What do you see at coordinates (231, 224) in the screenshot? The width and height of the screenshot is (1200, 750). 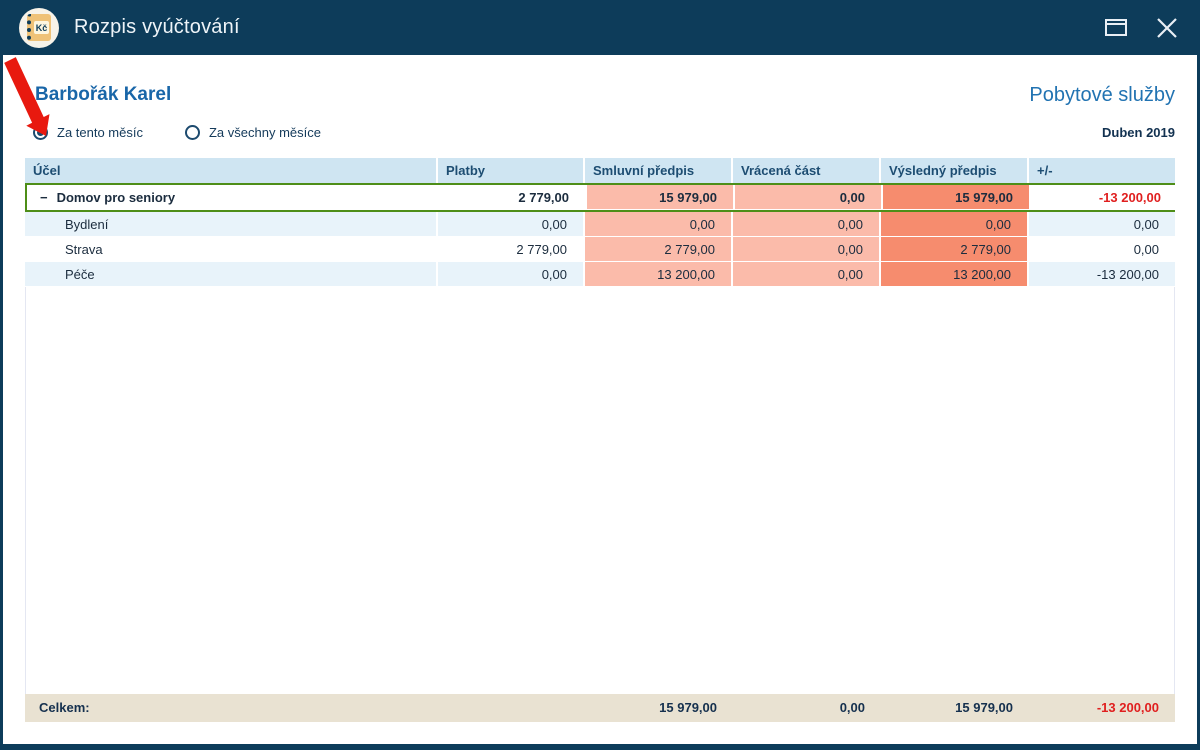 I see `row-label: Bydlení` at bounding box center [231, 224].